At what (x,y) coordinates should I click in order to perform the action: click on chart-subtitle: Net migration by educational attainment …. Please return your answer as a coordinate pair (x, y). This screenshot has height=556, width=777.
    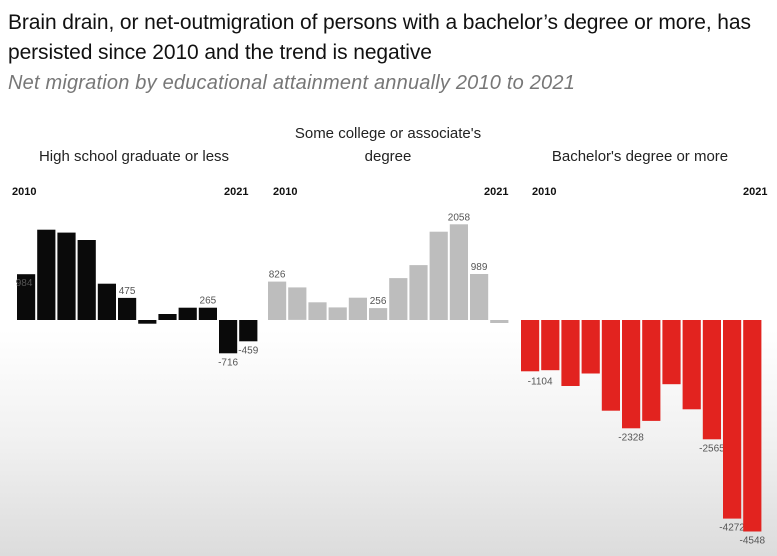
    Looking at the image, I should click on (292, 83).